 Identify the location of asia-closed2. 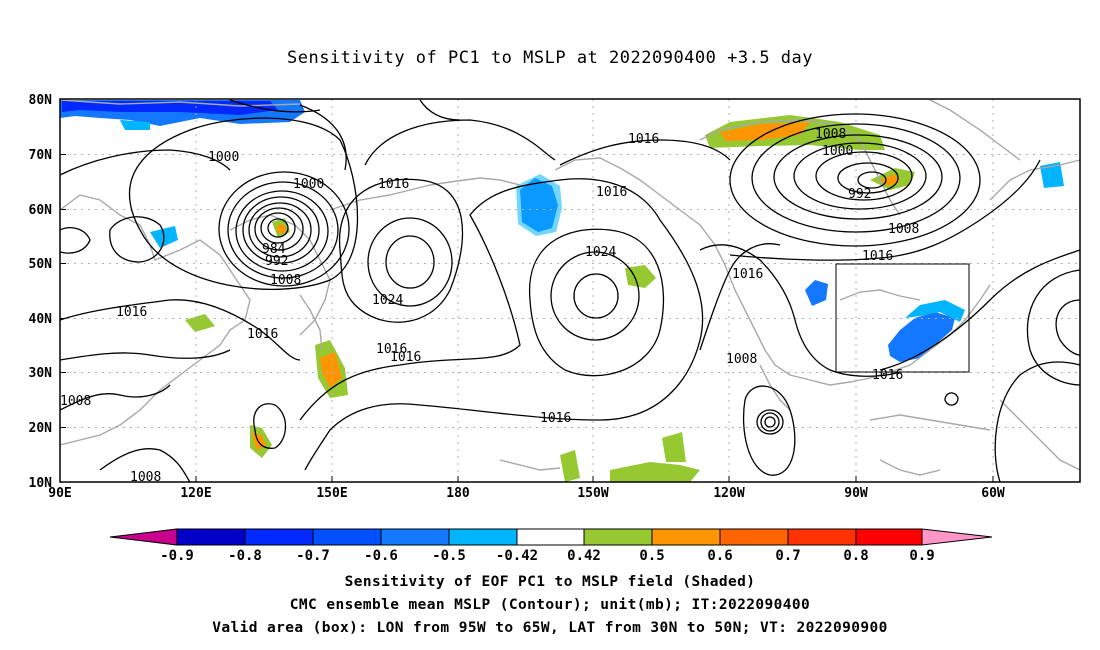
(75, 240).